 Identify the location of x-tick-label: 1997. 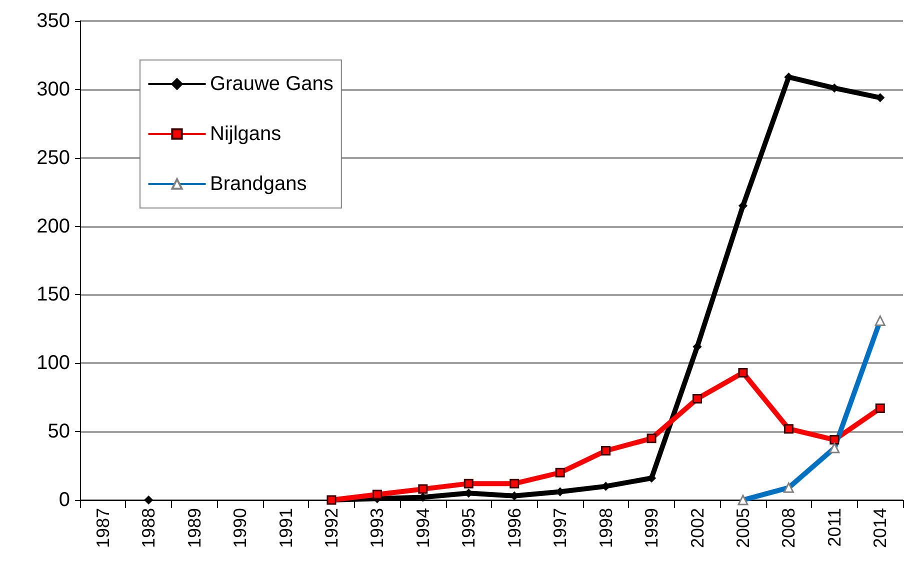
(560, 528).